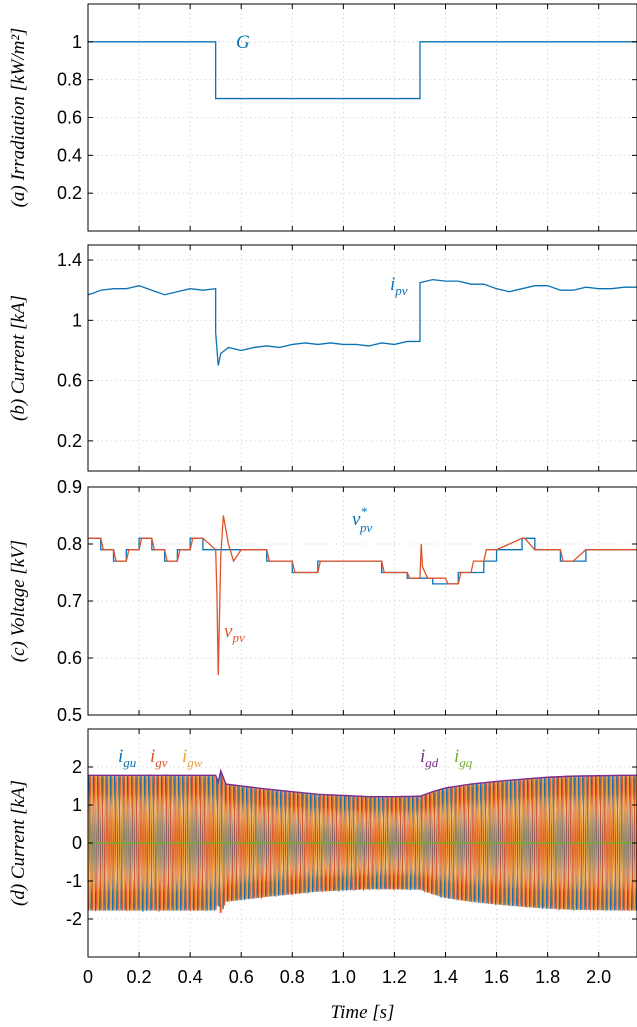  Describe the element at coordinates (77, 320) in the screenshot. I see `y-tick-label-b-2: 1` at that location.